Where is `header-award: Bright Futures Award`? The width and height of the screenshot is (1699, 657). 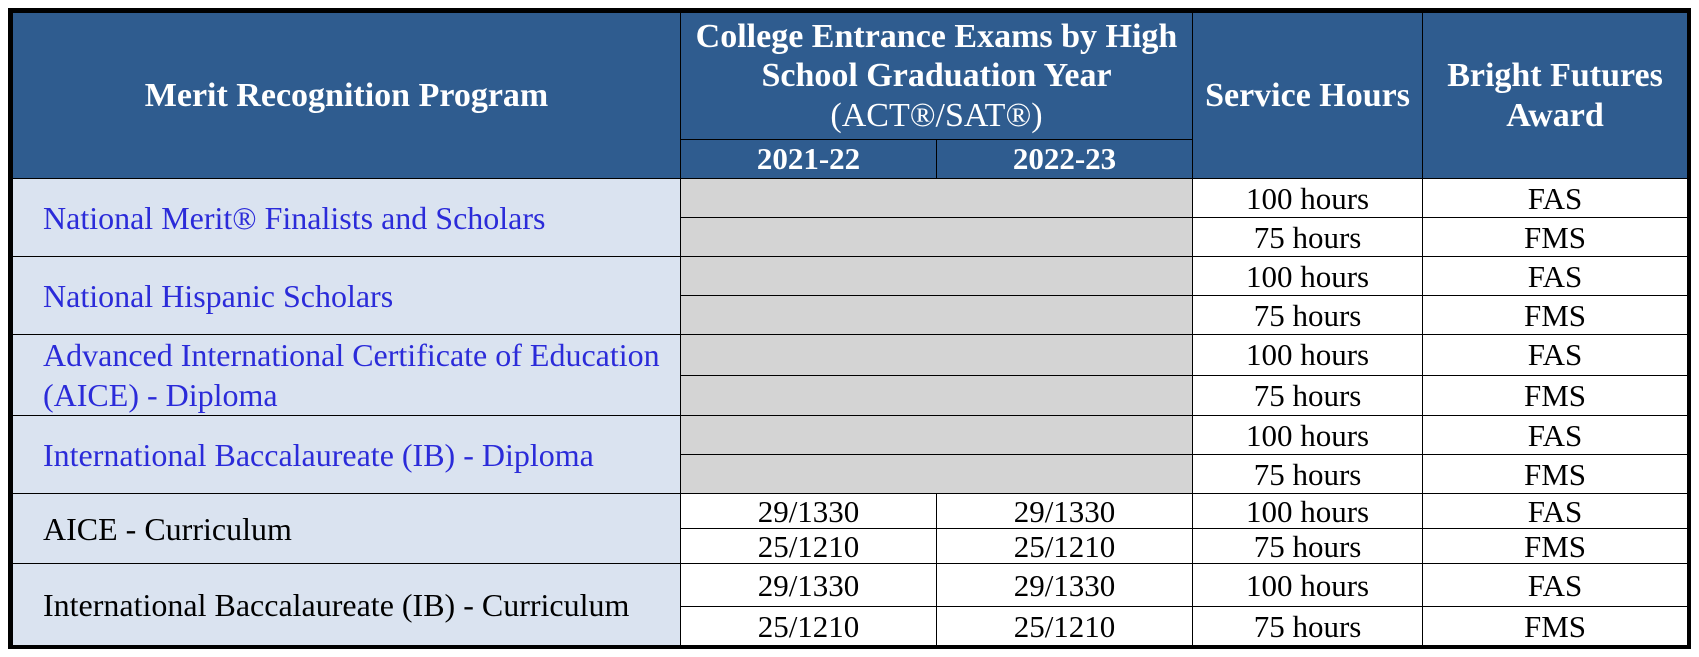
header-award: Bright Futures Award is located at coordinates (1555, 95).